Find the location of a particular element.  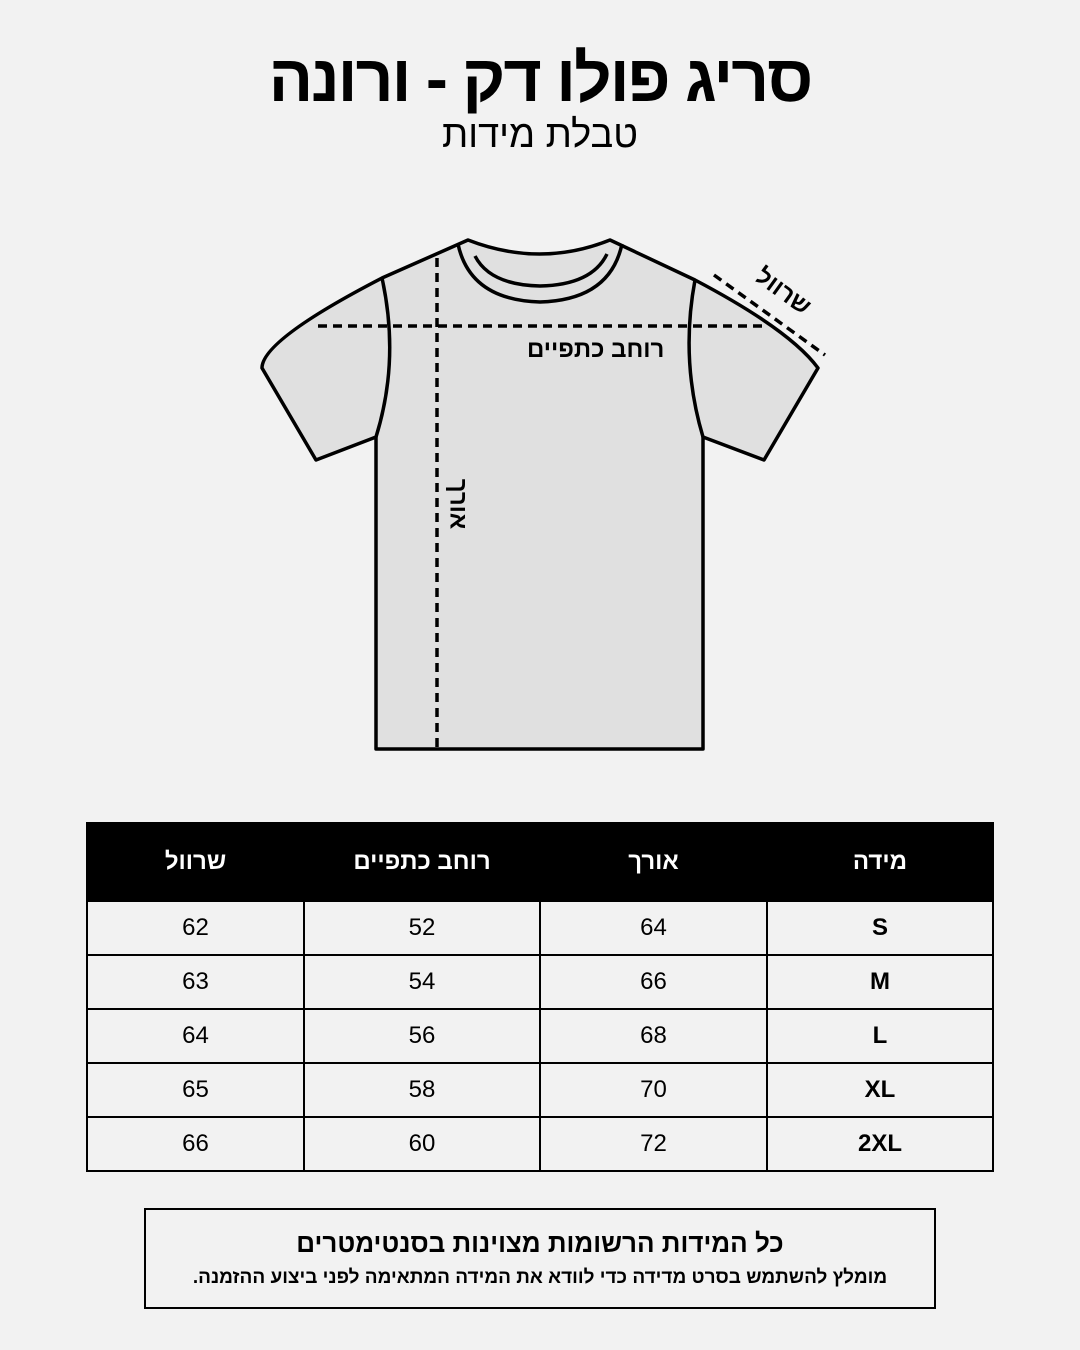

cell-shoulder-width: 58 is located at coordinates (422, 1090).